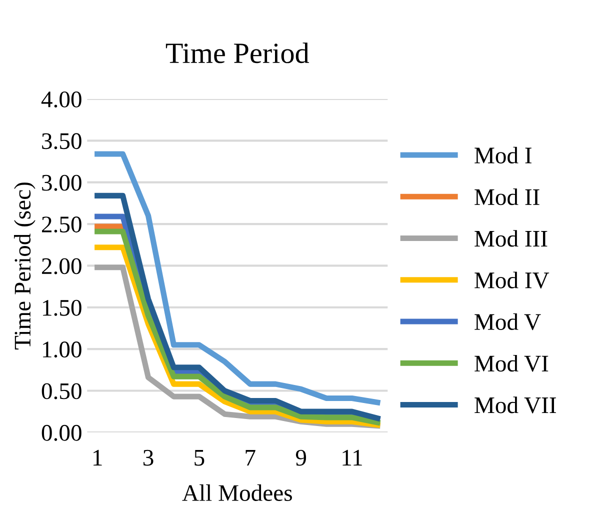 The image size is (601, 521). Describe the element at coordinates (25, 266) in the screenshot. I see `y-axis-title: Time Period (sec)` at that location.